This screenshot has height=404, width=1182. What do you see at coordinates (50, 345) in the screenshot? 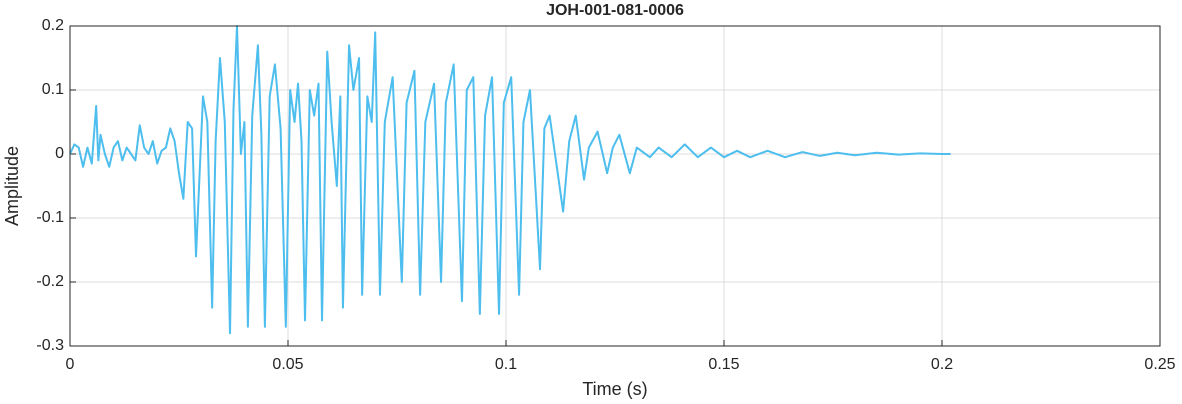
I see `y-tick-label: -0.3` at bounding box center [50, 345].